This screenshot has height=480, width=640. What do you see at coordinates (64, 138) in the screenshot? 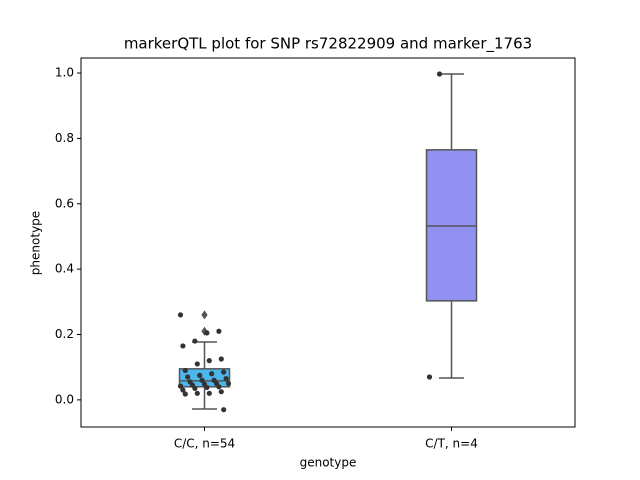
I see `y-tick-label: 0.8` at bounding box center [64, 138].